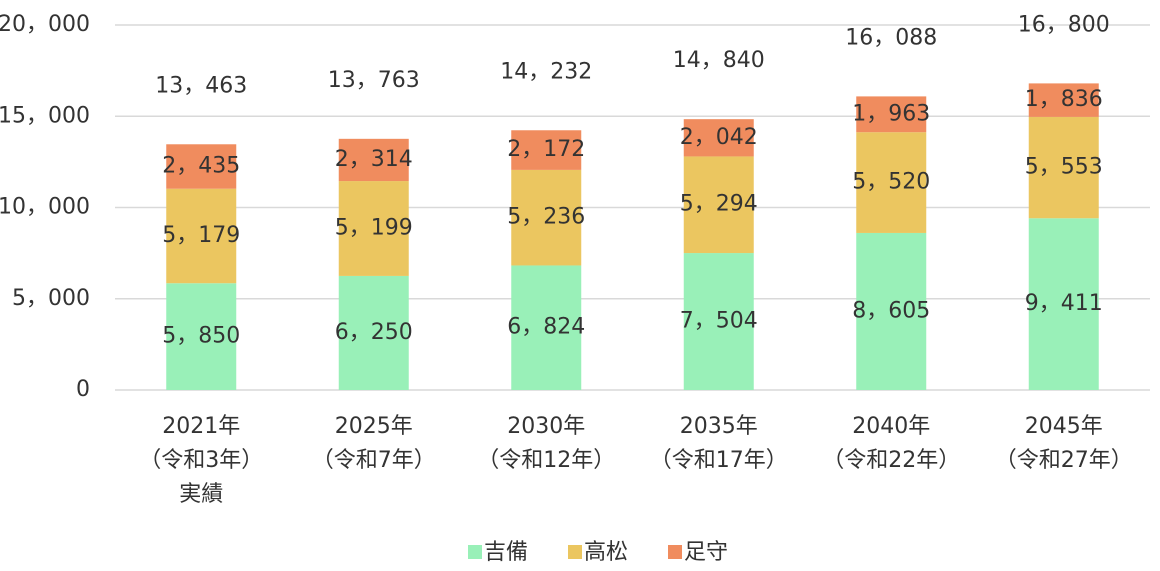 Image resolution: width=1160 pixels, height=571 pixels. I want to click on legend-label: 吉備, so click(506, 552).